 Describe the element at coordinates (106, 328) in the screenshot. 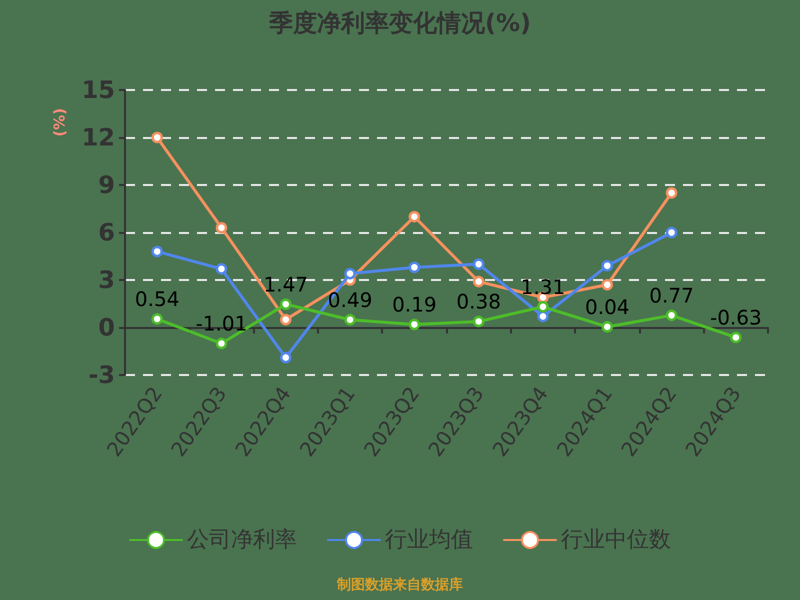

I see `y-tick-label: 0` at that location.